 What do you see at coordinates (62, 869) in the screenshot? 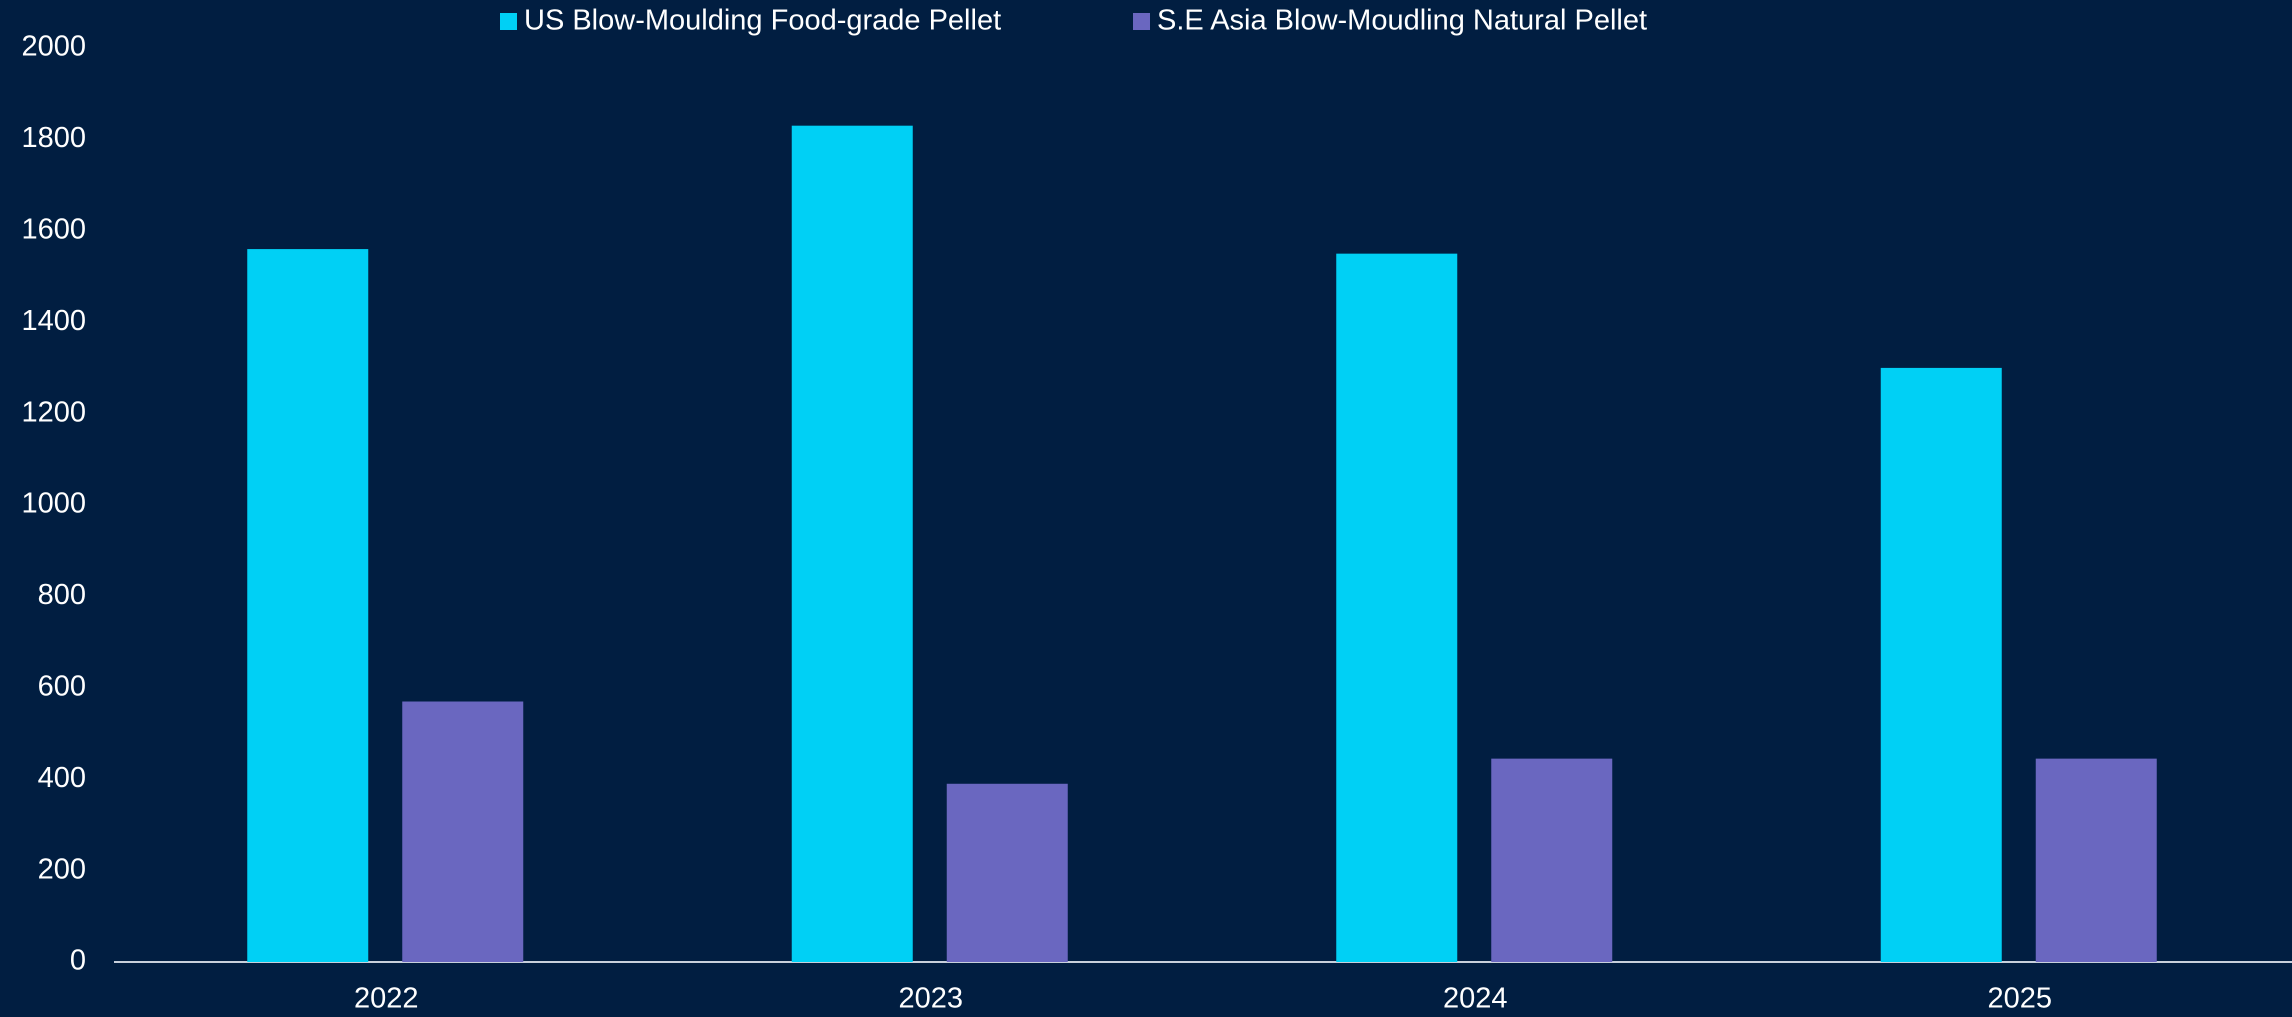
I see `y-tick-label: 200` at bounding box center [62, 869].